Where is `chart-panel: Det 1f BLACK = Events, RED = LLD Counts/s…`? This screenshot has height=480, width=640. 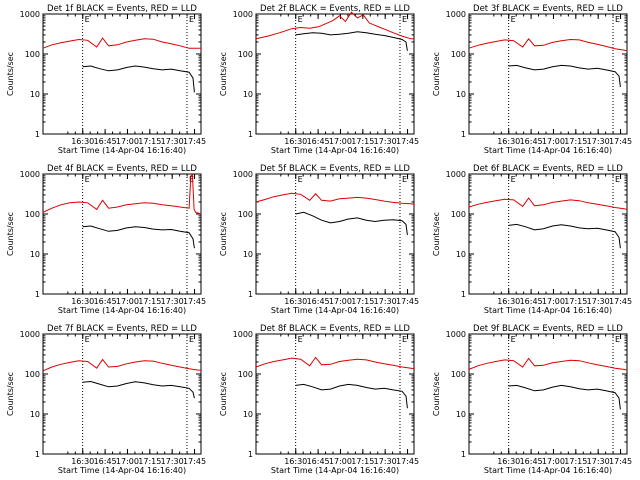
chart-panel: Det 1f BLACK = Events, RED = LLD Counts/s… is located at coordinates (106, 79).